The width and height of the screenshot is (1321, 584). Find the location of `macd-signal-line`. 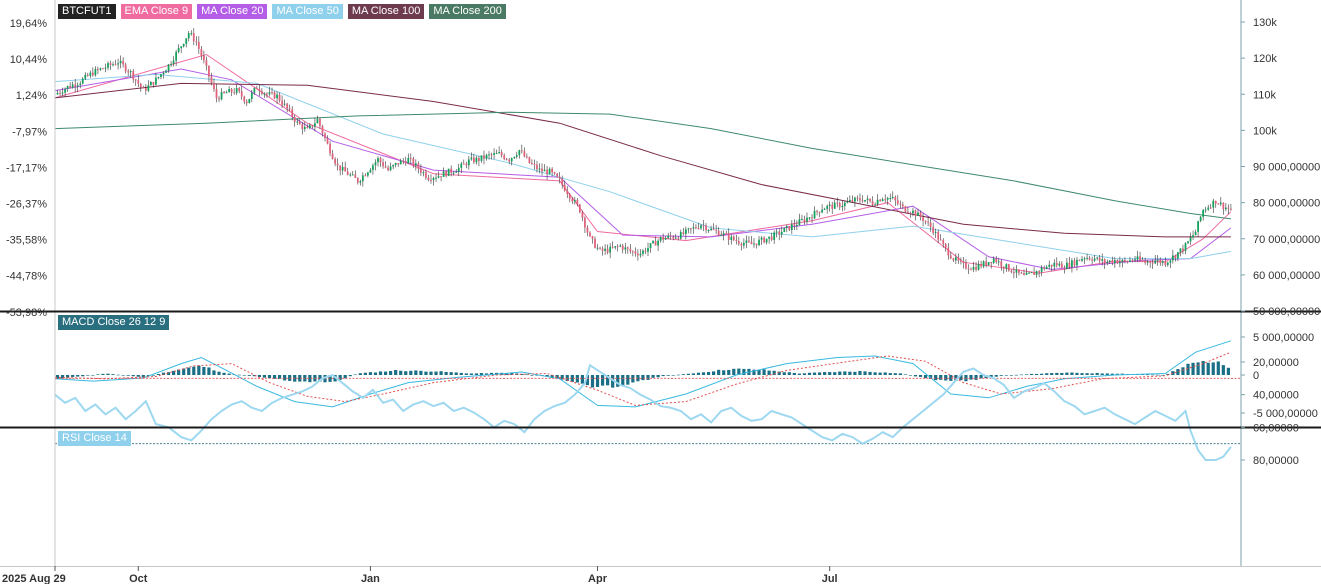

macd-signal-line is located at coordinates (643, 378).